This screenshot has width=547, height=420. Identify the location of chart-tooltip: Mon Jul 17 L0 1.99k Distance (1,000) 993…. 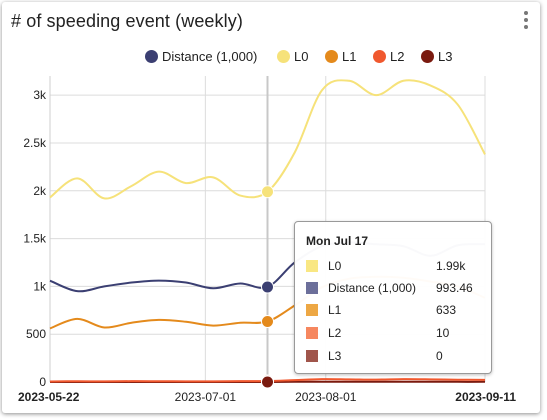
(393, 297).